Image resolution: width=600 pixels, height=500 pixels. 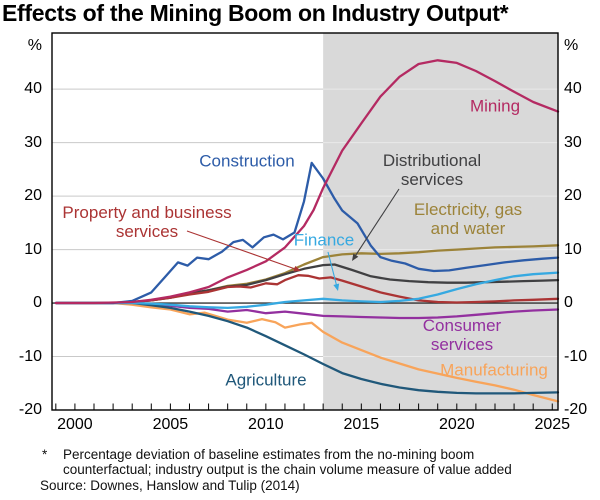 What do you see at coordinates (33, 249) in the screenshot?
I see `y-tick-label-left-10: 10` at bounding box center [33, 249].